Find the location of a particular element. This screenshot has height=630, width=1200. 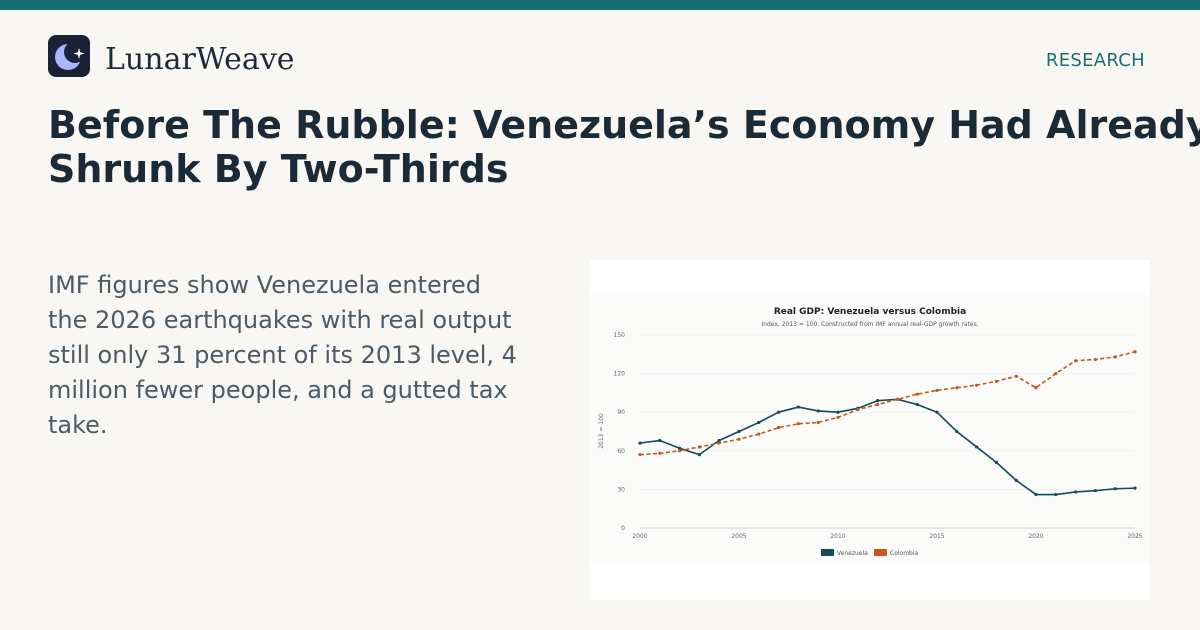

brand-name: LunarWeave is located at coordinates (200, 59).